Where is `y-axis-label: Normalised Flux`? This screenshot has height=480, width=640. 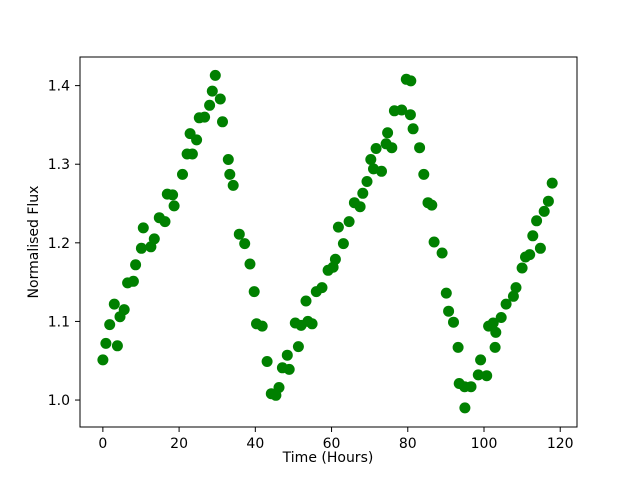
y-axis-label: Normalised Flux is located at coordinates (34, 242).